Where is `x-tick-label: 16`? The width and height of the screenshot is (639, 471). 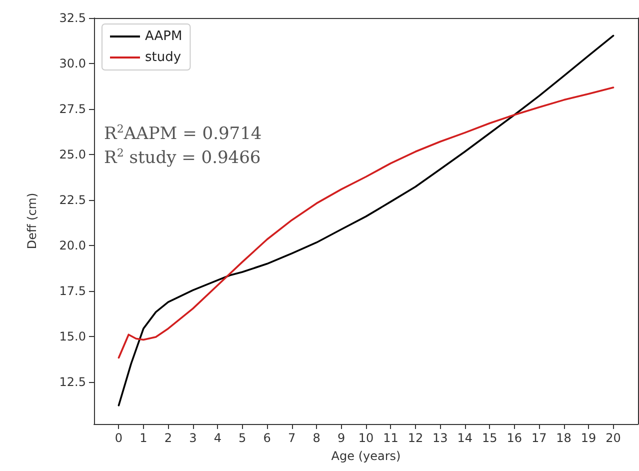 x-tick-label: 16 is located at coordinates (514, 438).